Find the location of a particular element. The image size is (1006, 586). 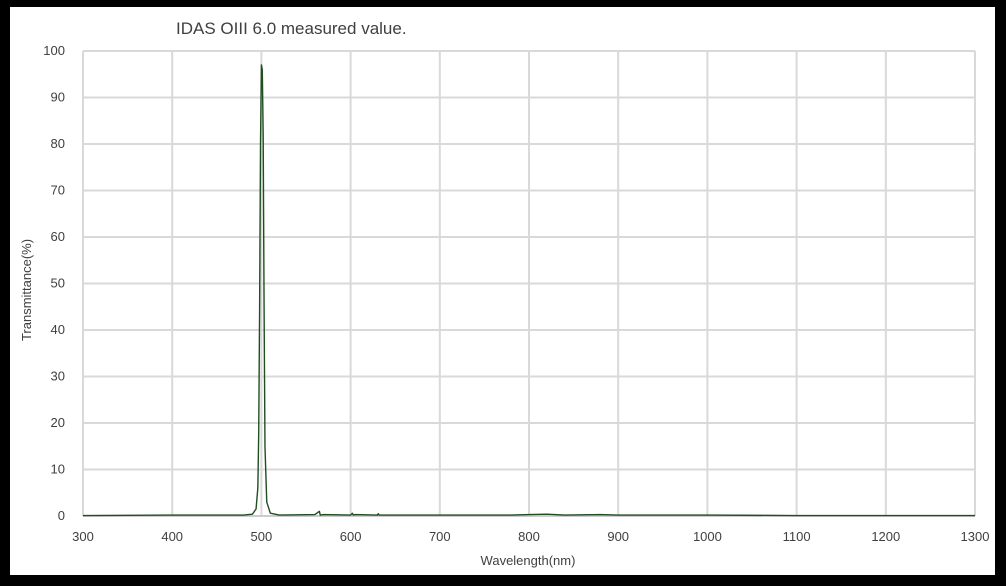

x-tick-label: 800 is located at coordinates (529, 536).